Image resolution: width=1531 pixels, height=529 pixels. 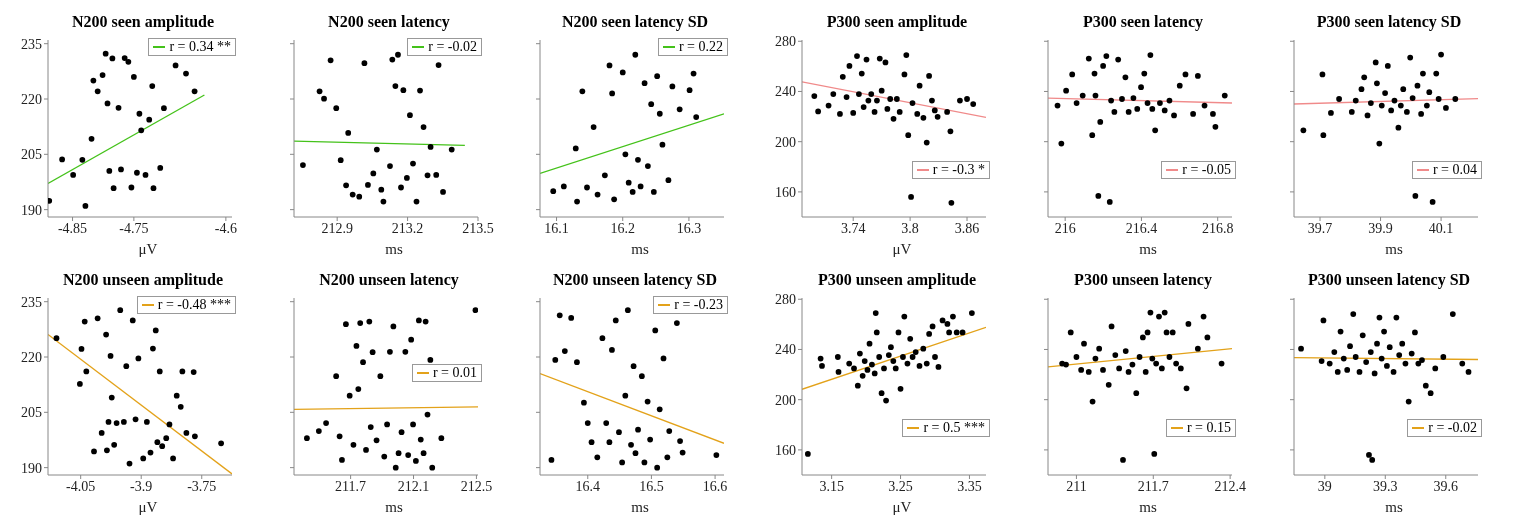 I want to click on legend-label: r = 0.15, so click(x=1208, y=428).